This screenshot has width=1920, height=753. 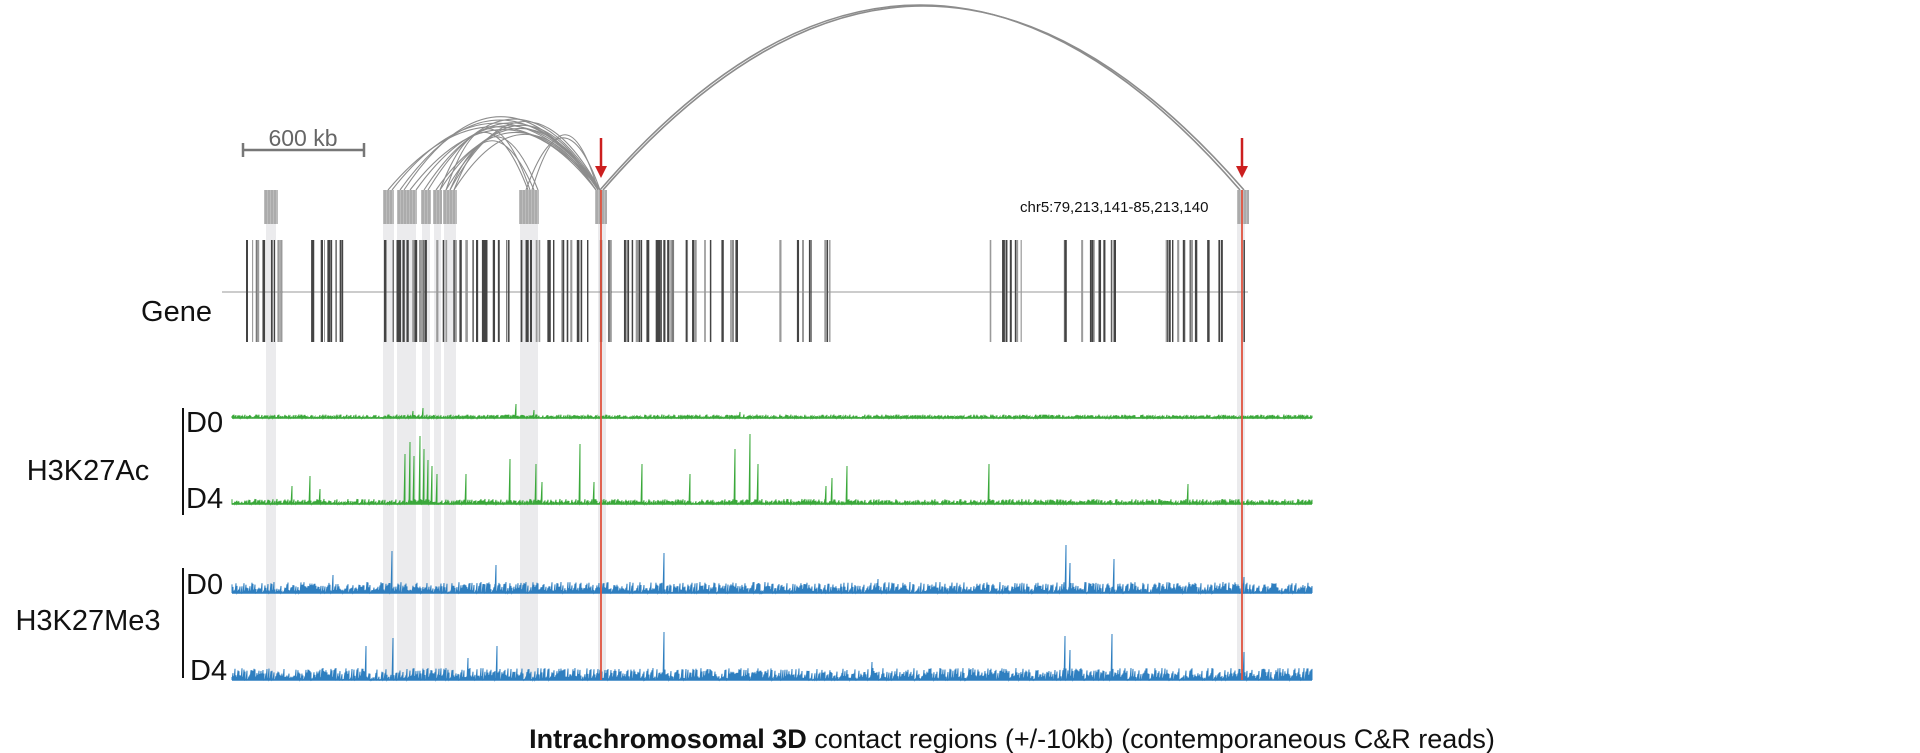 I want to click on region-label: chr5:79,213,141-85,213,140, so click(x=1114, y=207).